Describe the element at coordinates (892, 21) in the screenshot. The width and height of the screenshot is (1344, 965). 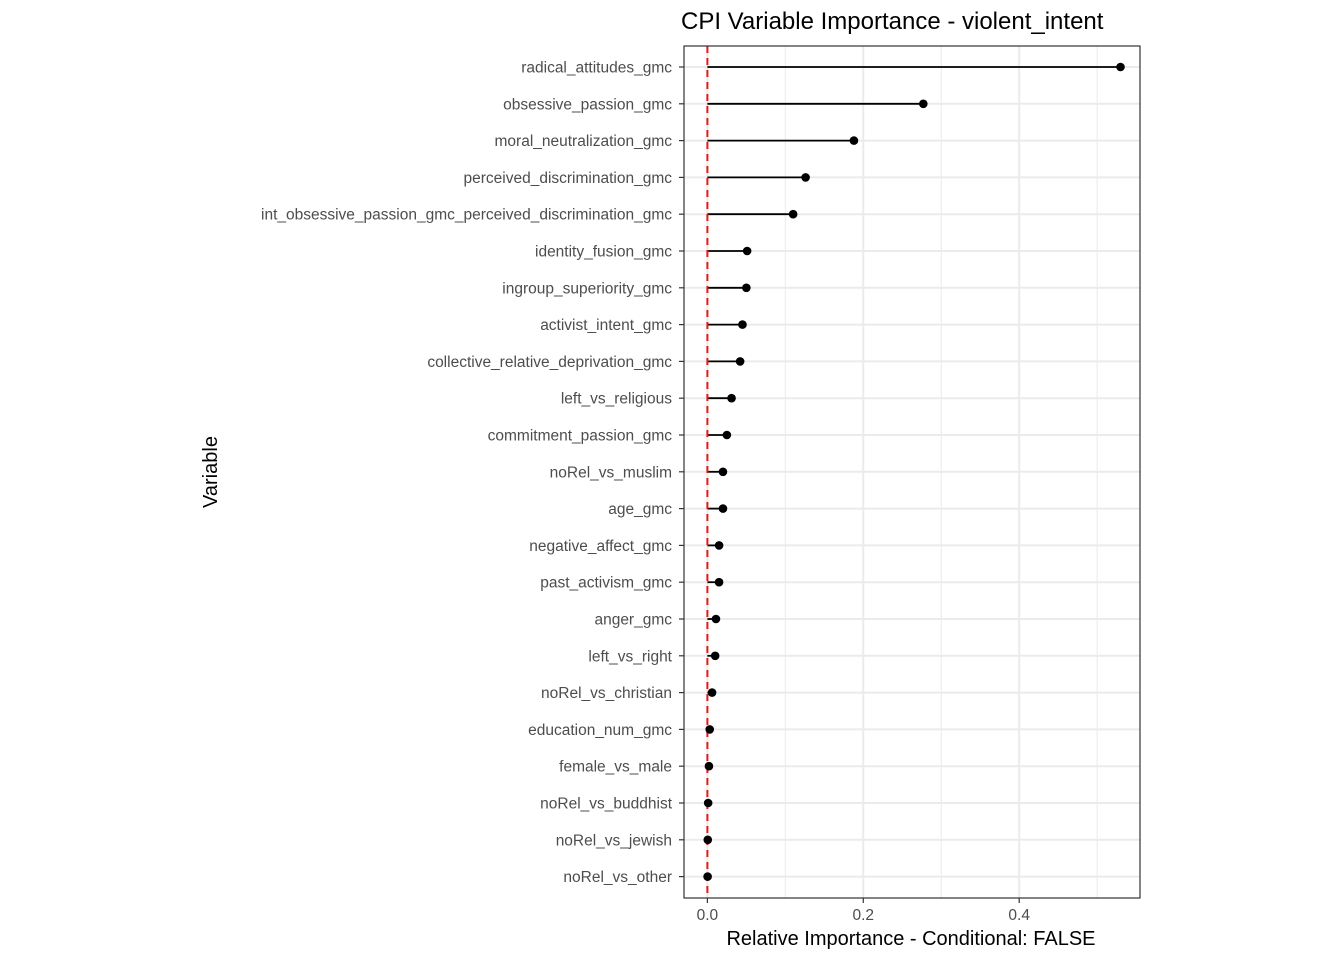
I see `chart-title: CPI Variable Importance - violent_intent` at that location.